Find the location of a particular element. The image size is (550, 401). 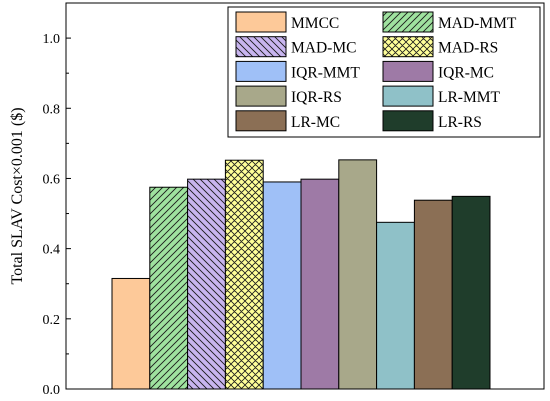

legend-label-mad-mc: MAD-MC is located at coordinates (323, 48).